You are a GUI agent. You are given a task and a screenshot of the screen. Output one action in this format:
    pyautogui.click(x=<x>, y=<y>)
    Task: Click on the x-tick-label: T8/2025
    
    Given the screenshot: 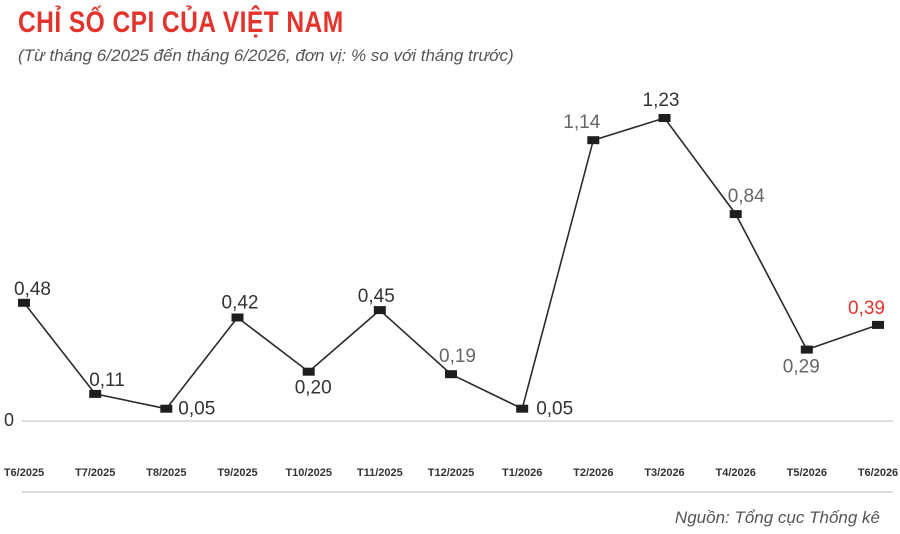 What is the action you would take?
    pyautogui.click(x=166, y=473)
    